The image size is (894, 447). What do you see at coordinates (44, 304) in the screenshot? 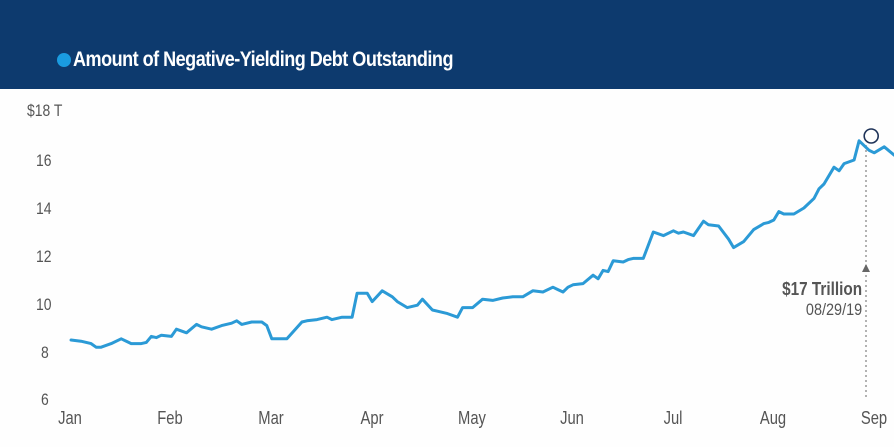
I see `y-tick-label: 10` at bounding box center [44, 304].